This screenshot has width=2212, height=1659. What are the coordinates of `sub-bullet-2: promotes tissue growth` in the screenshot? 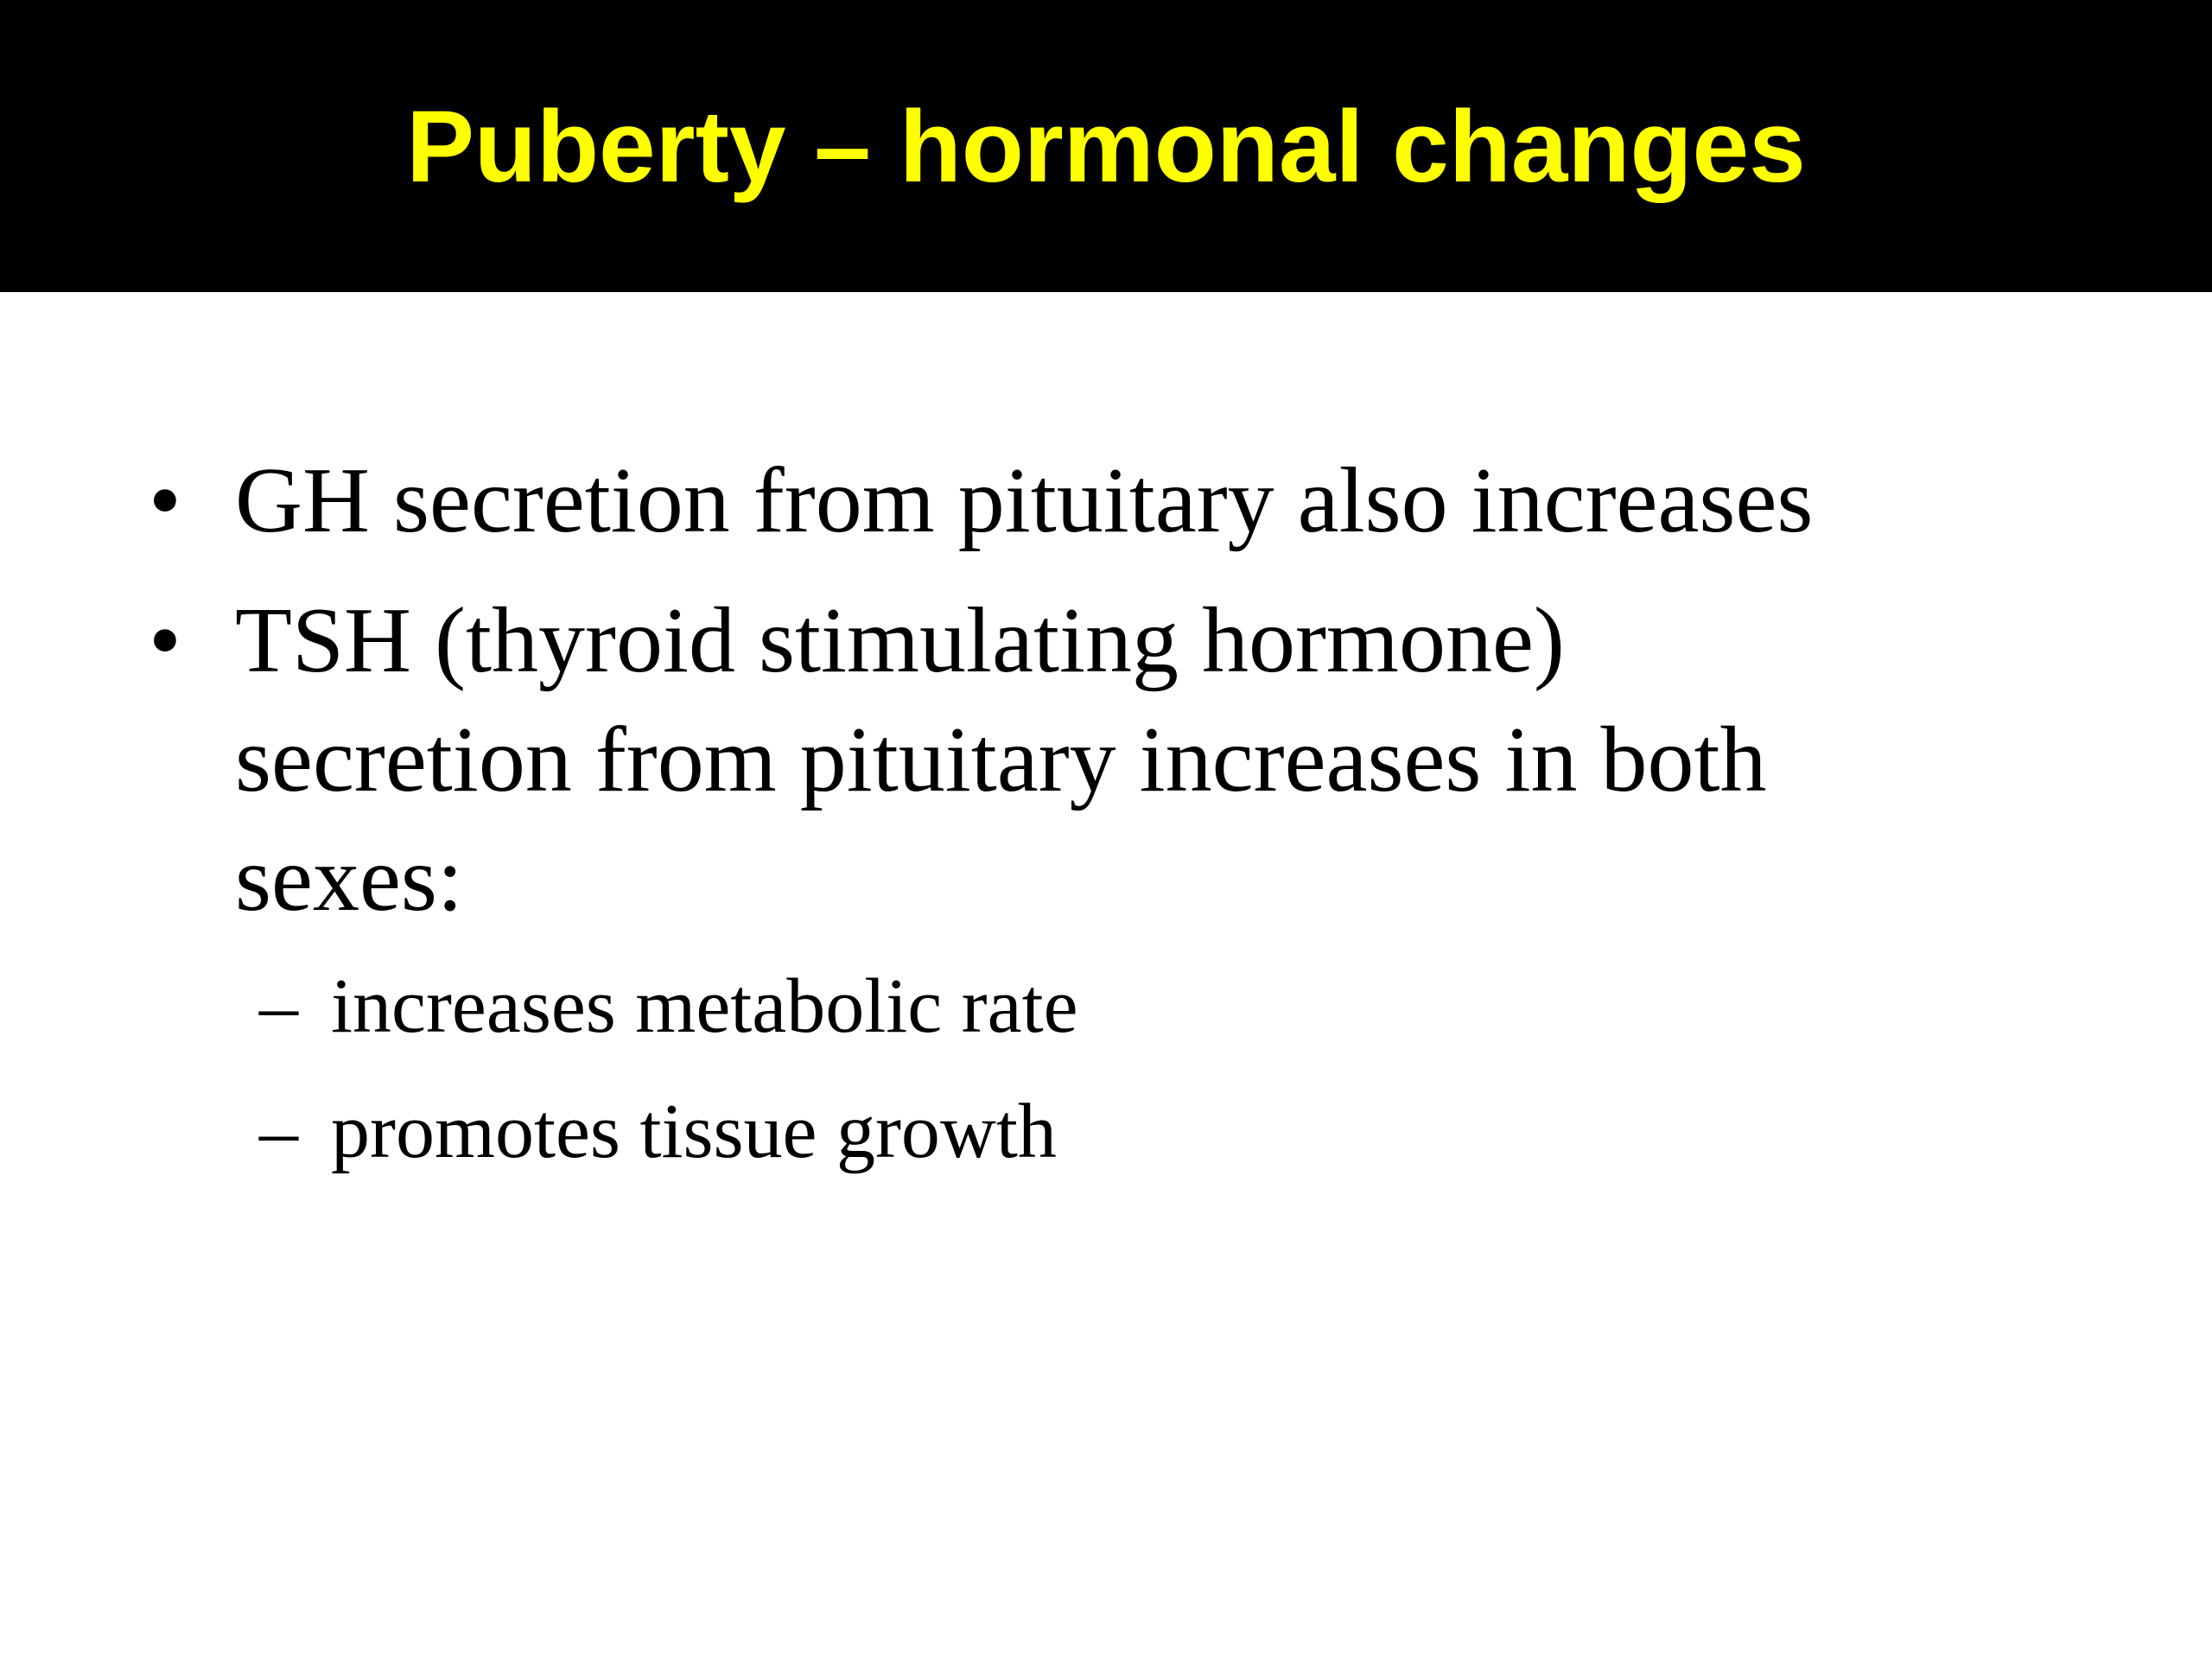 It's located at (694, 1131).